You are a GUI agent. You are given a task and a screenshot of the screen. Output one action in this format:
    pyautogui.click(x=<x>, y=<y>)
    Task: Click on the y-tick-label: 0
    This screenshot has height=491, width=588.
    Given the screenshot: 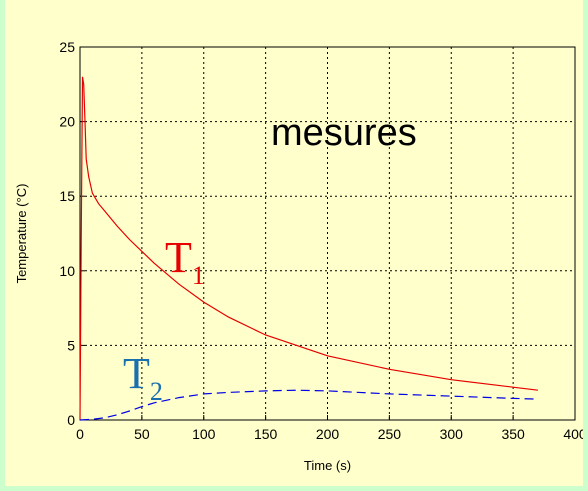 What is the action you would take?
    pyautogui.click(x=71, y=420)
    